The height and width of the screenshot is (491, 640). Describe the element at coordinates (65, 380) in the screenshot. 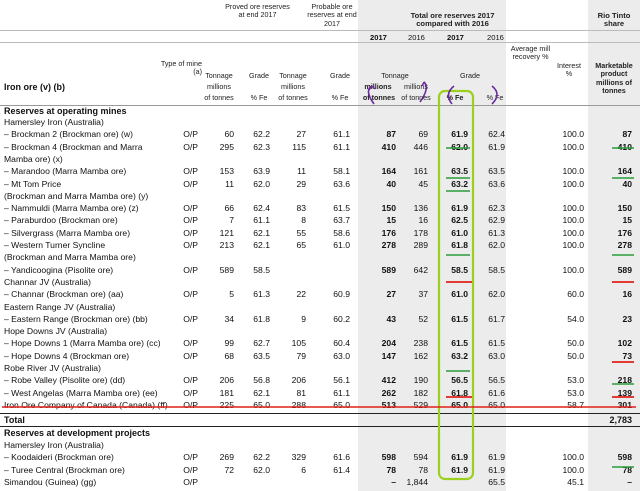

I see `cell-name: – Robe Valley (Pisolite ore) (dd)` at that location.